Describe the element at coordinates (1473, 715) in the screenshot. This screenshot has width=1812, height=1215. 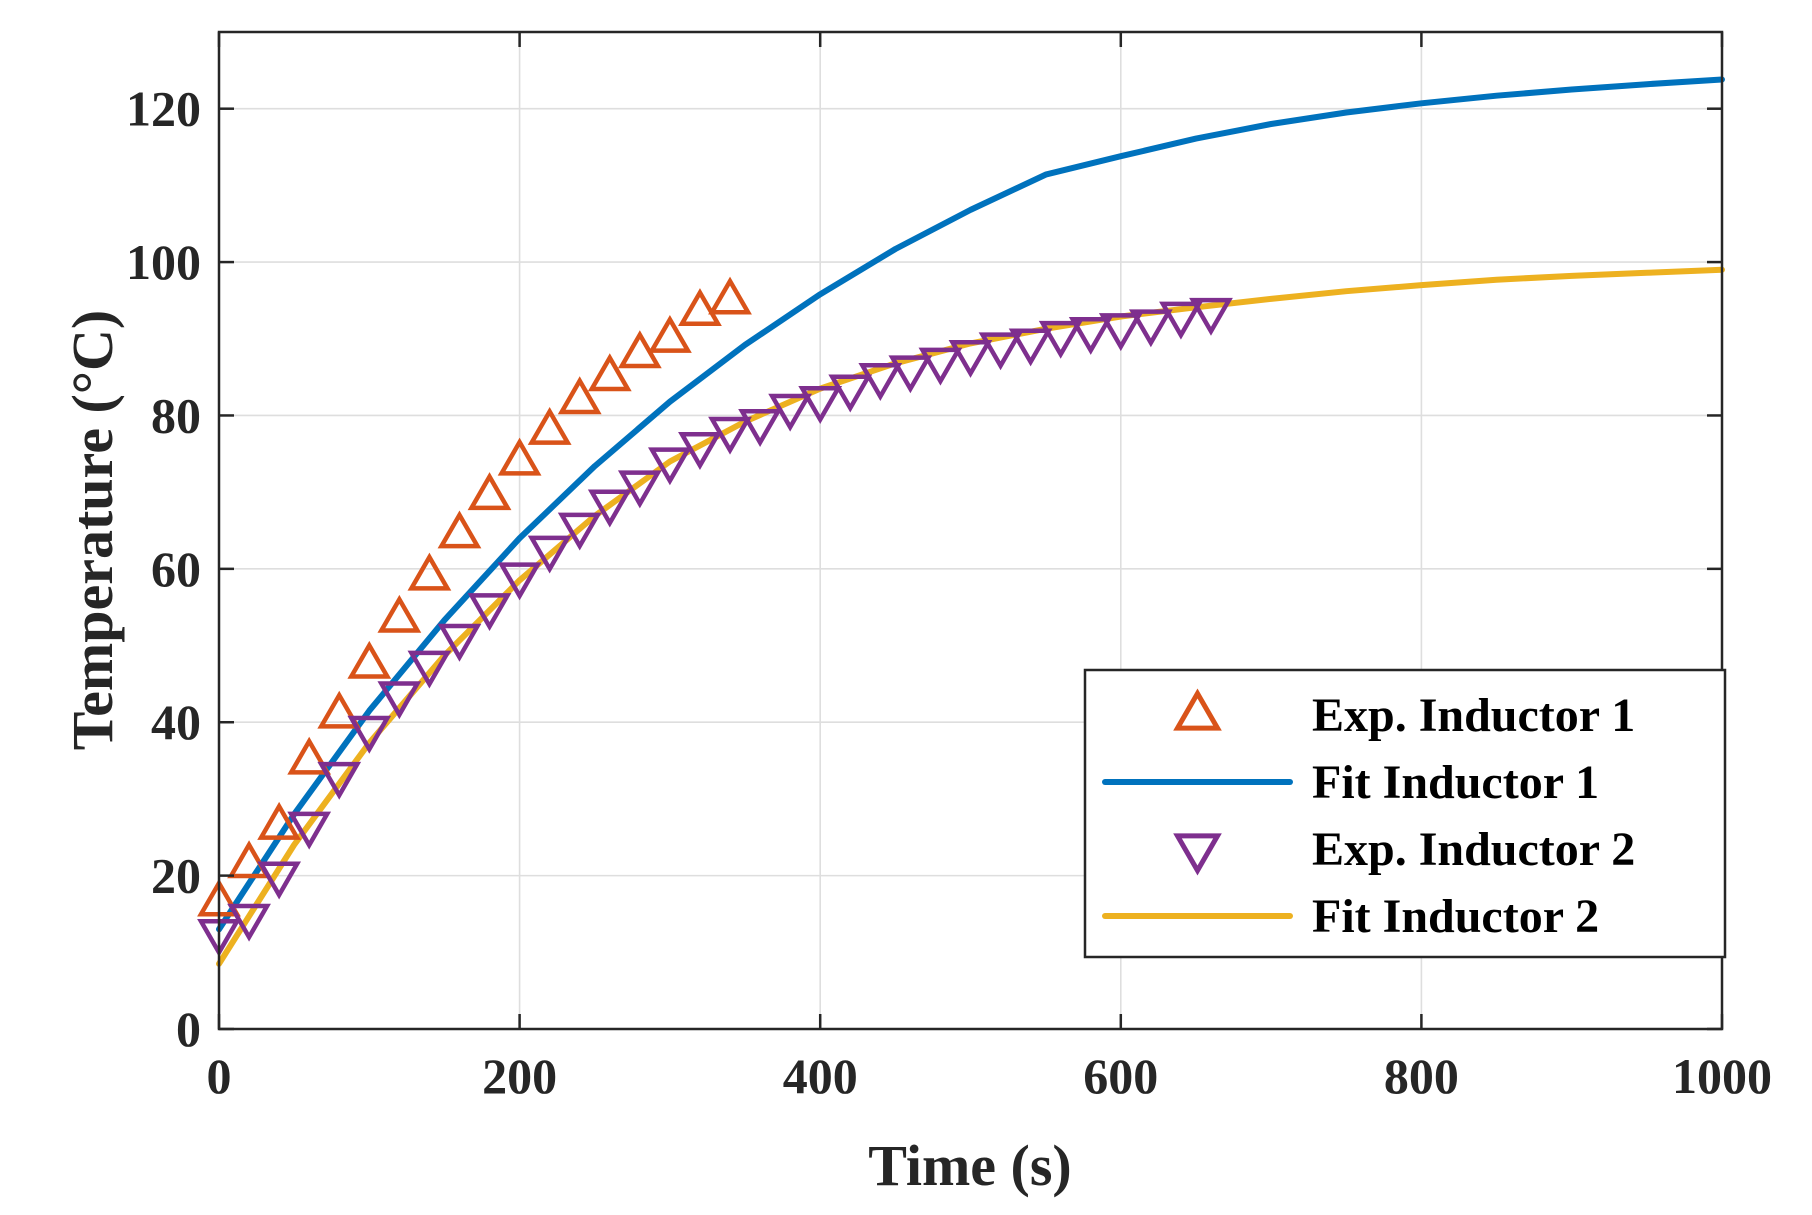
I see `legend-exp-inductor-1-label: Exp. Inductor 1` at that location.